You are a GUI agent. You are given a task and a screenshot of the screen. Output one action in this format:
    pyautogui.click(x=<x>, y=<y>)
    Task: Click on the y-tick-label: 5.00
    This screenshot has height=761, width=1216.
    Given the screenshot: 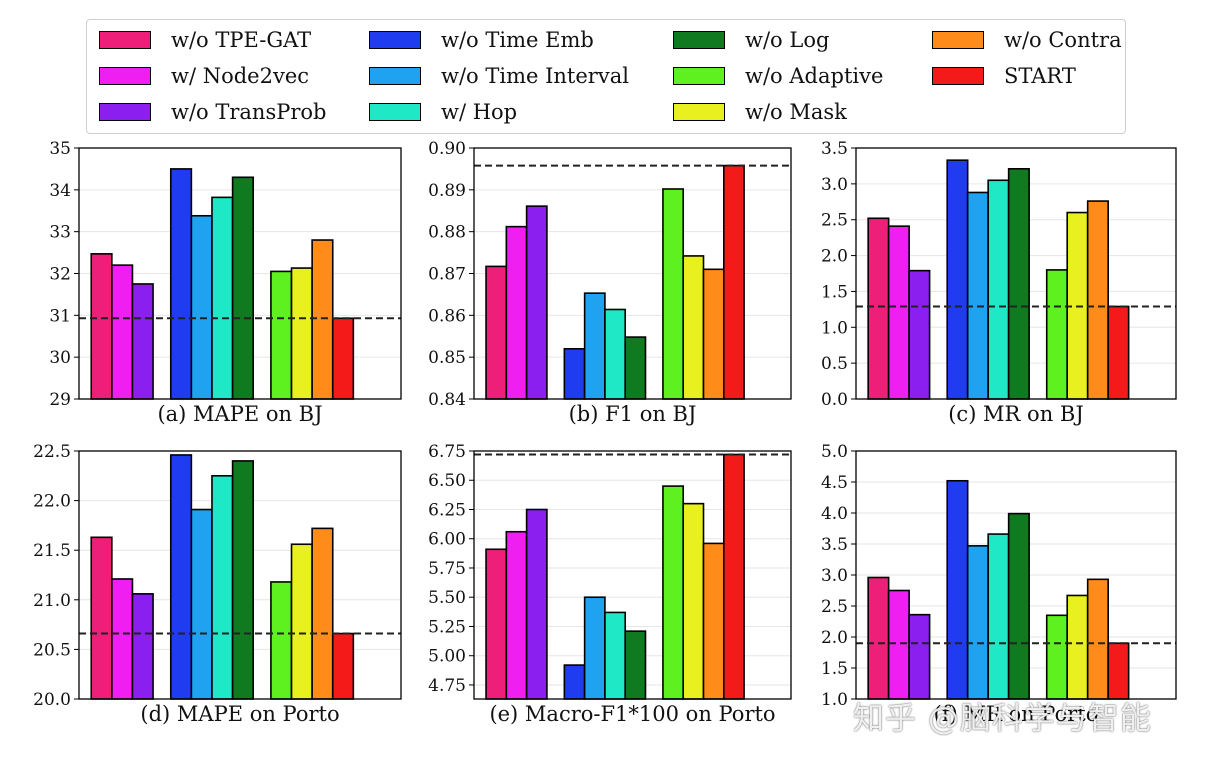 What is the action you would take?
    pyautogui.click(x=447, y=657)
    